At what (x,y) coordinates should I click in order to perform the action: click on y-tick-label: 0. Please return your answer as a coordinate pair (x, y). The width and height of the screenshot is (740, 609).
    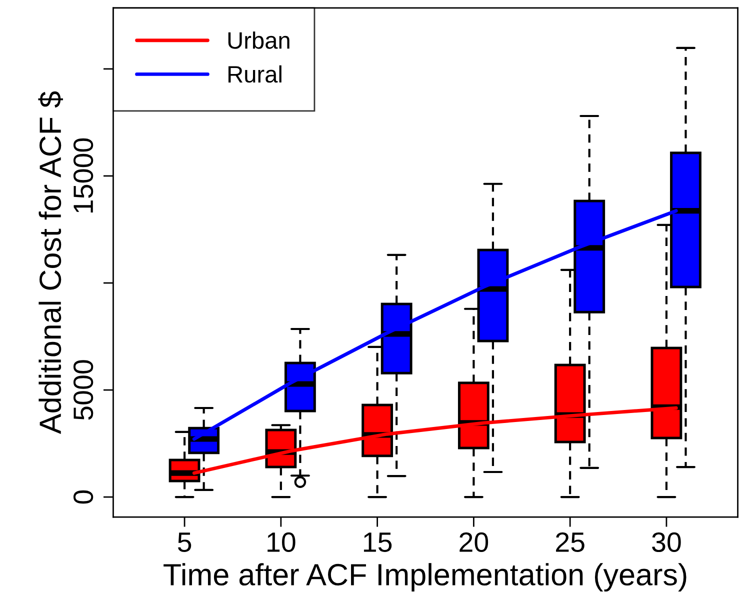
    Looking at the image, I should click on (83, 497).